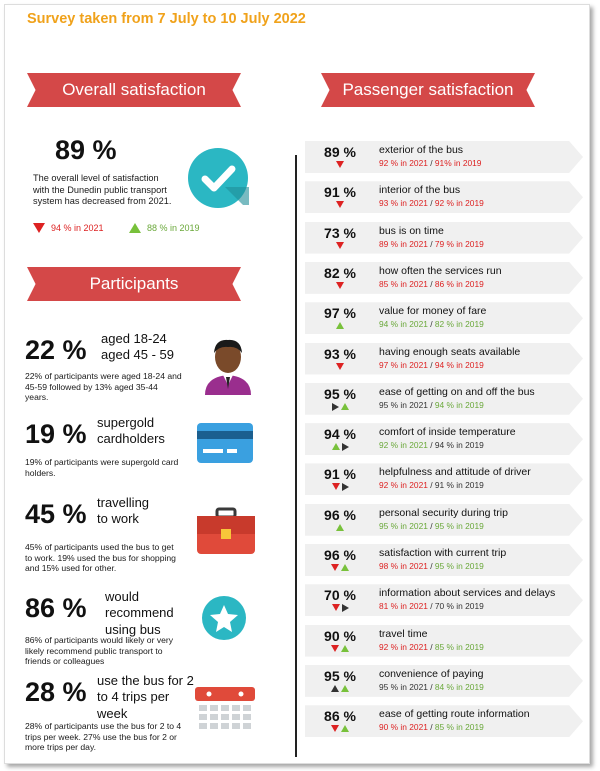 The image size is (600, 771). Describe the element at coordinates (431, 687) in the screenshot. I see `row-comparison: 95 % in 2021 / 84 % in 2019` at that location.